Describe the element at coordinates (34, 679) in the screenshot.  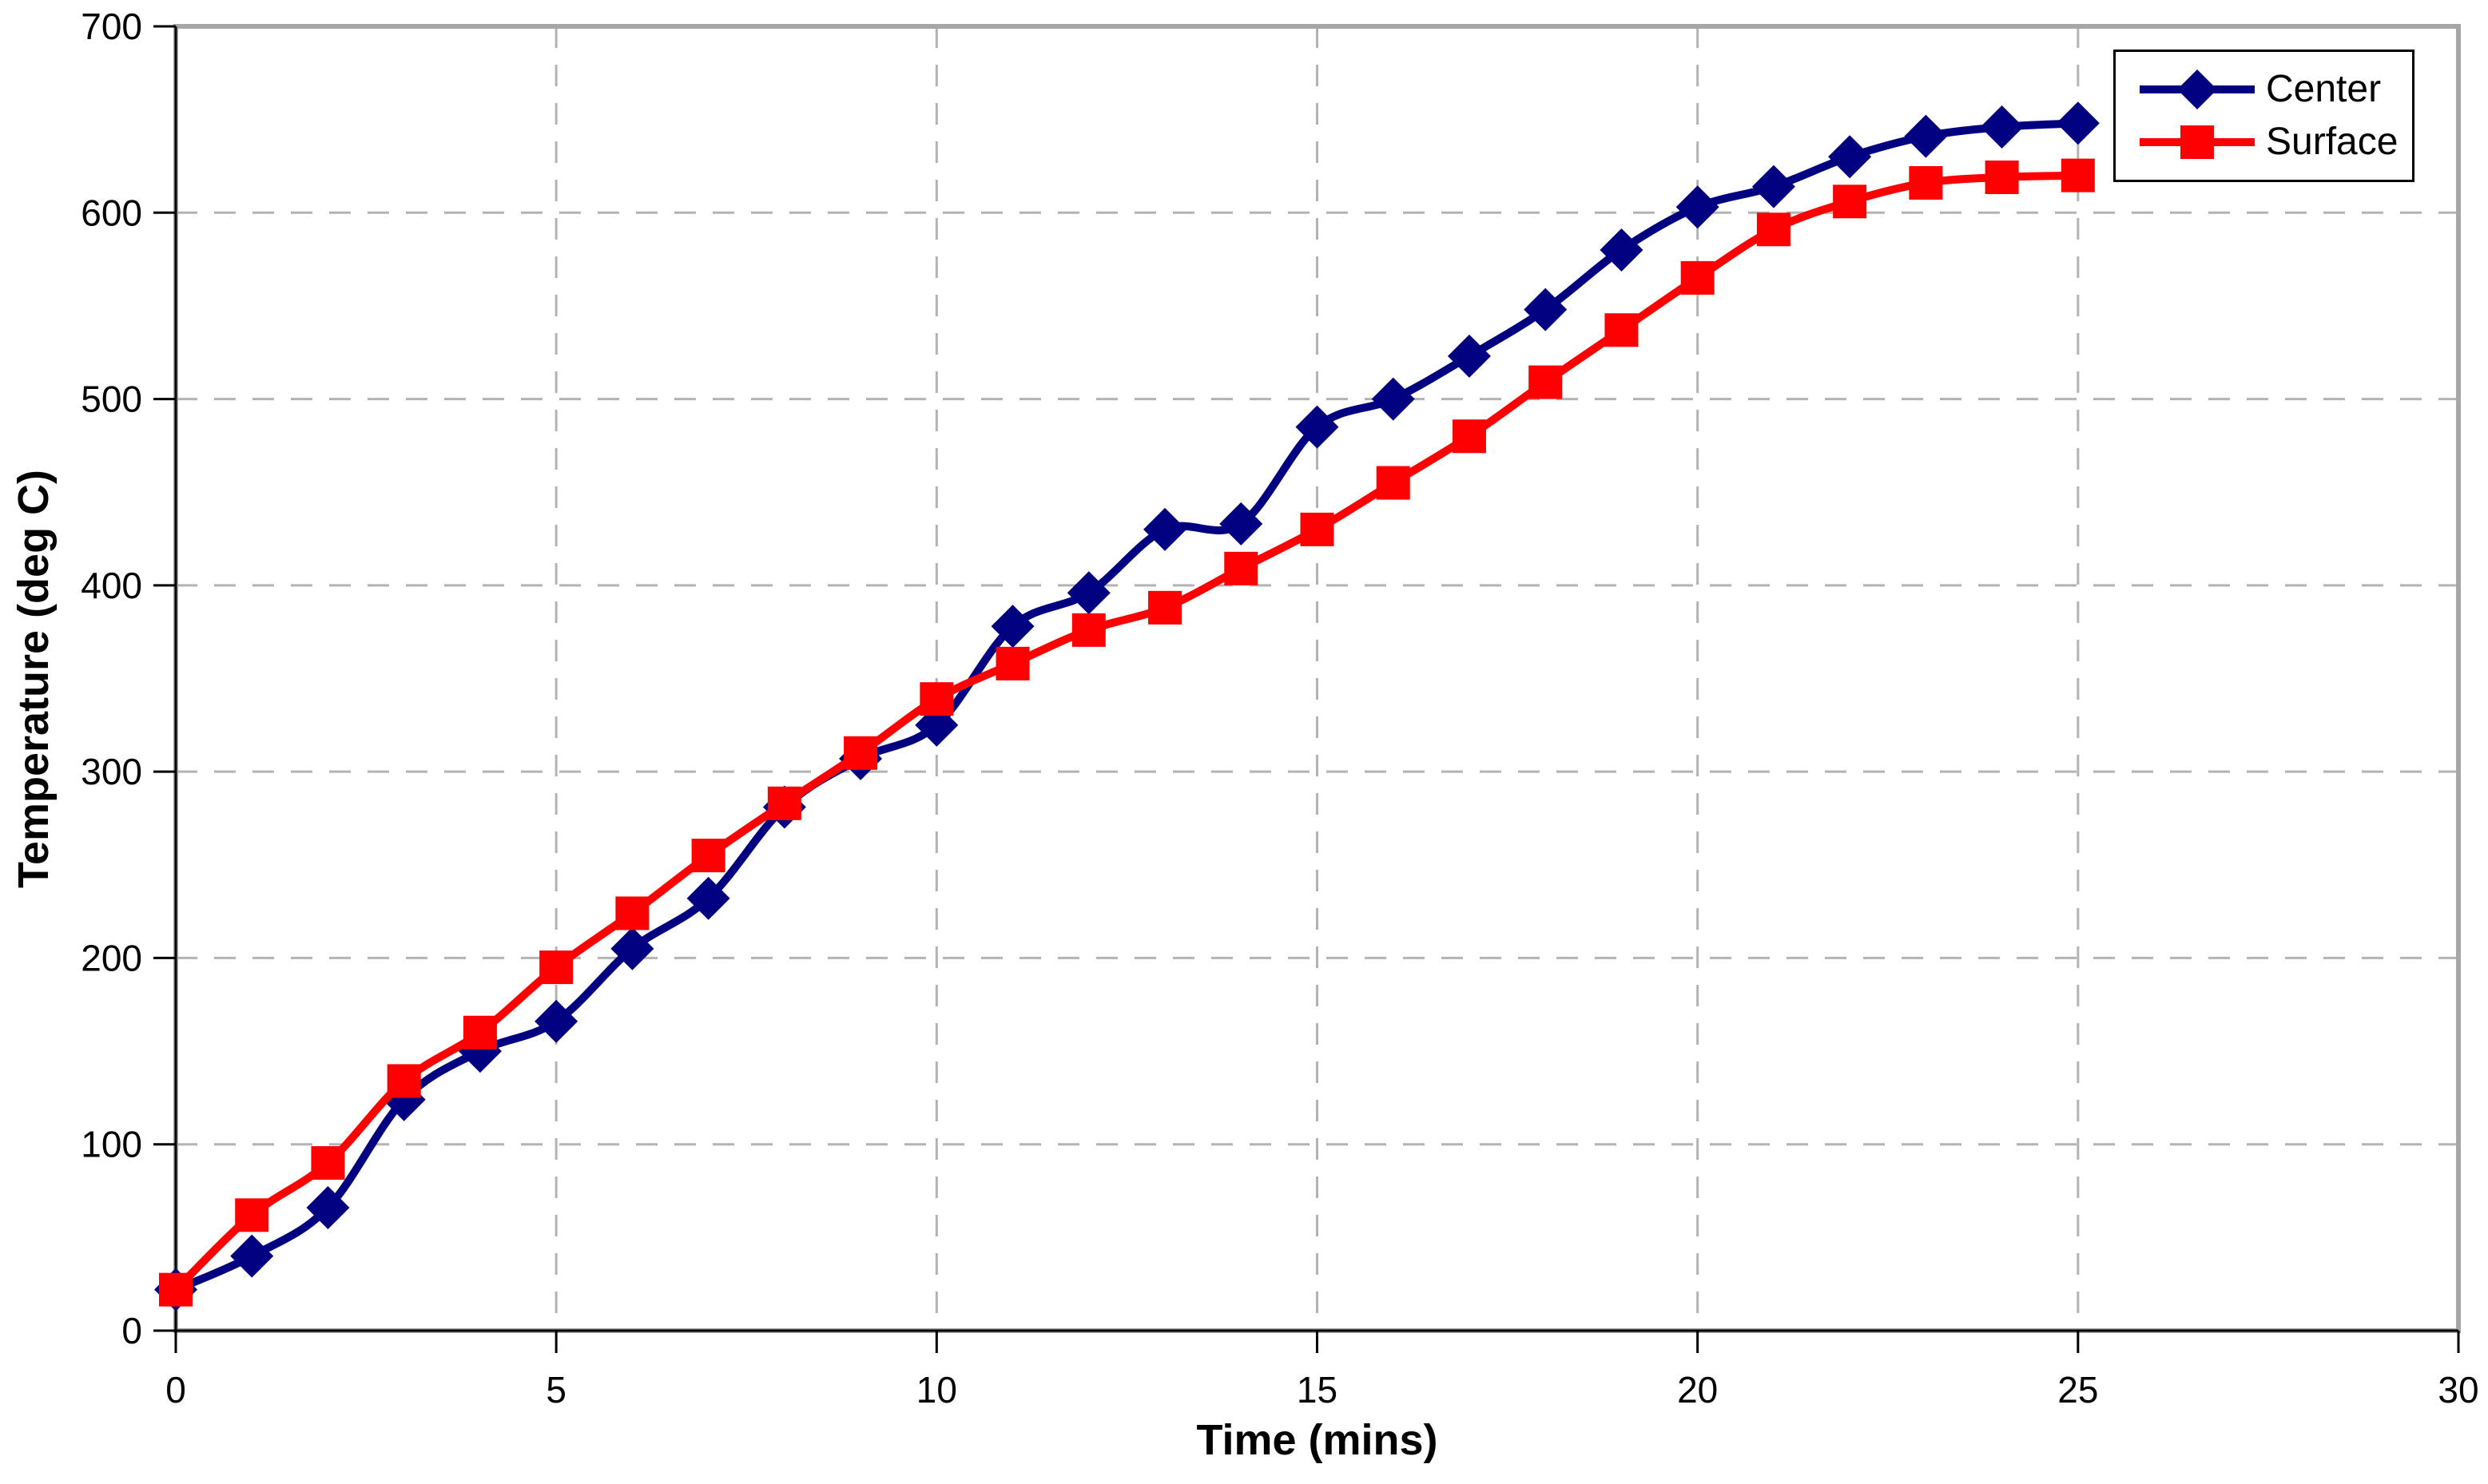
I see `y-axis-title: Temperature (deg C)` at that location.